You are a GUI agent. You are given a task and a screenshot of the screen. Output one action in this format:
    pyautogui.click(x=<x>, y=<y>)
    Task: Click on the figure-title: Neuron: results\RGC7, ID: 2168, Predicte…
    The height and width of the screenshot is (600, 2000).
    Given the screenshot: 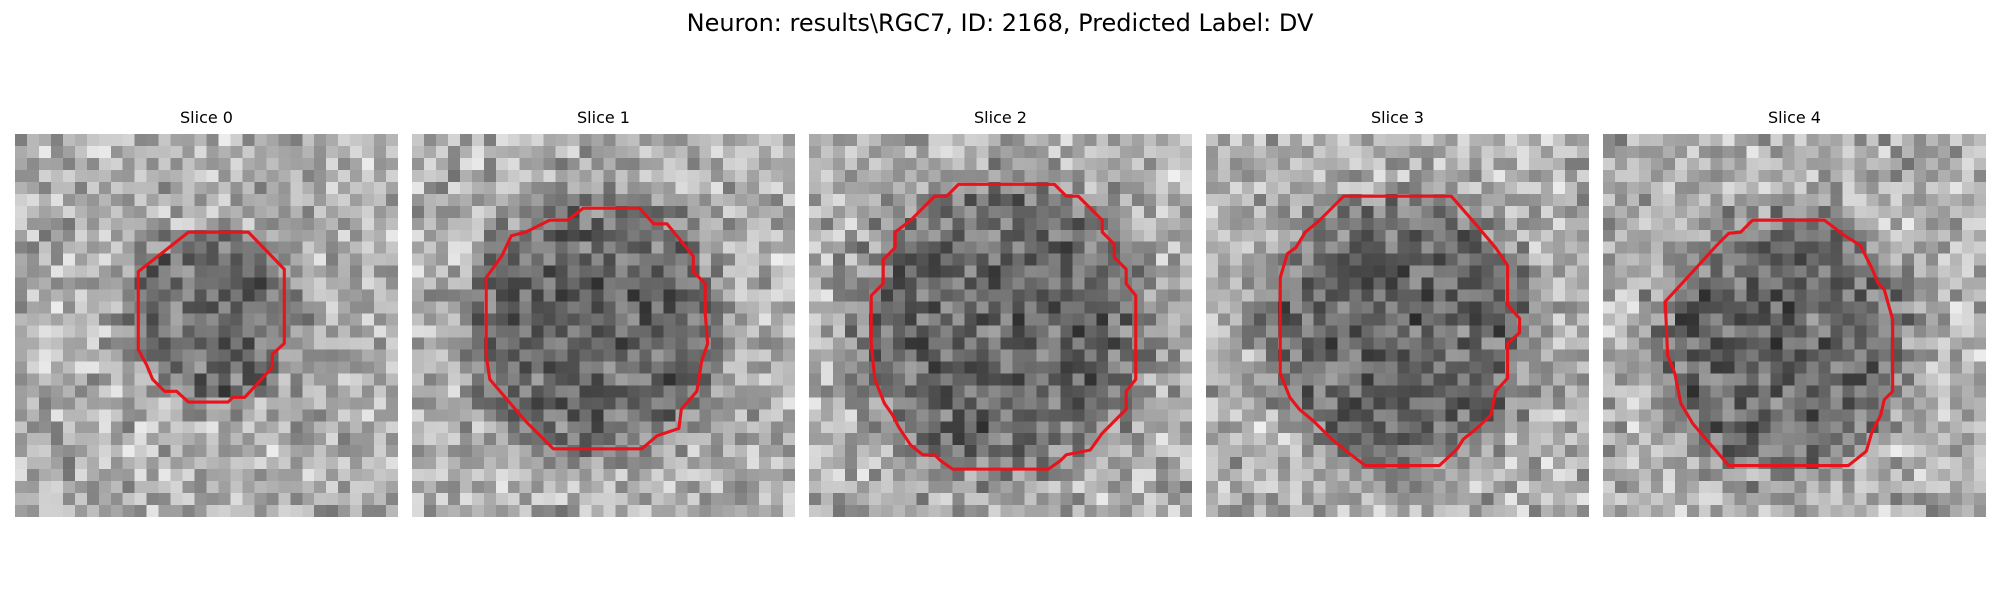 What is the action you would take?
    pyautogui.click(x=1000, y=23)
    